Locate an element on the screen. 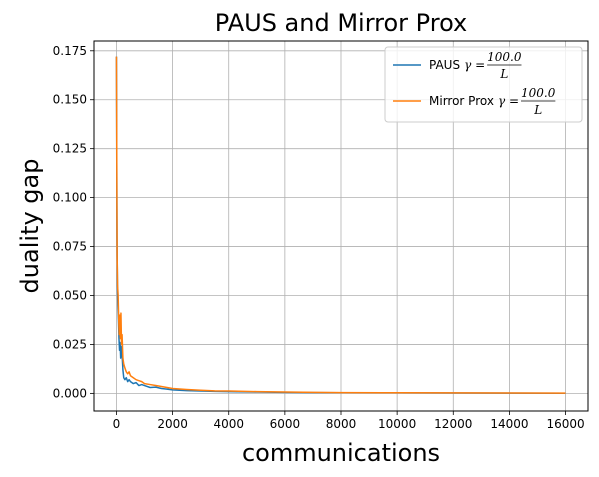  legend-box is located at coordinates (483, 84).